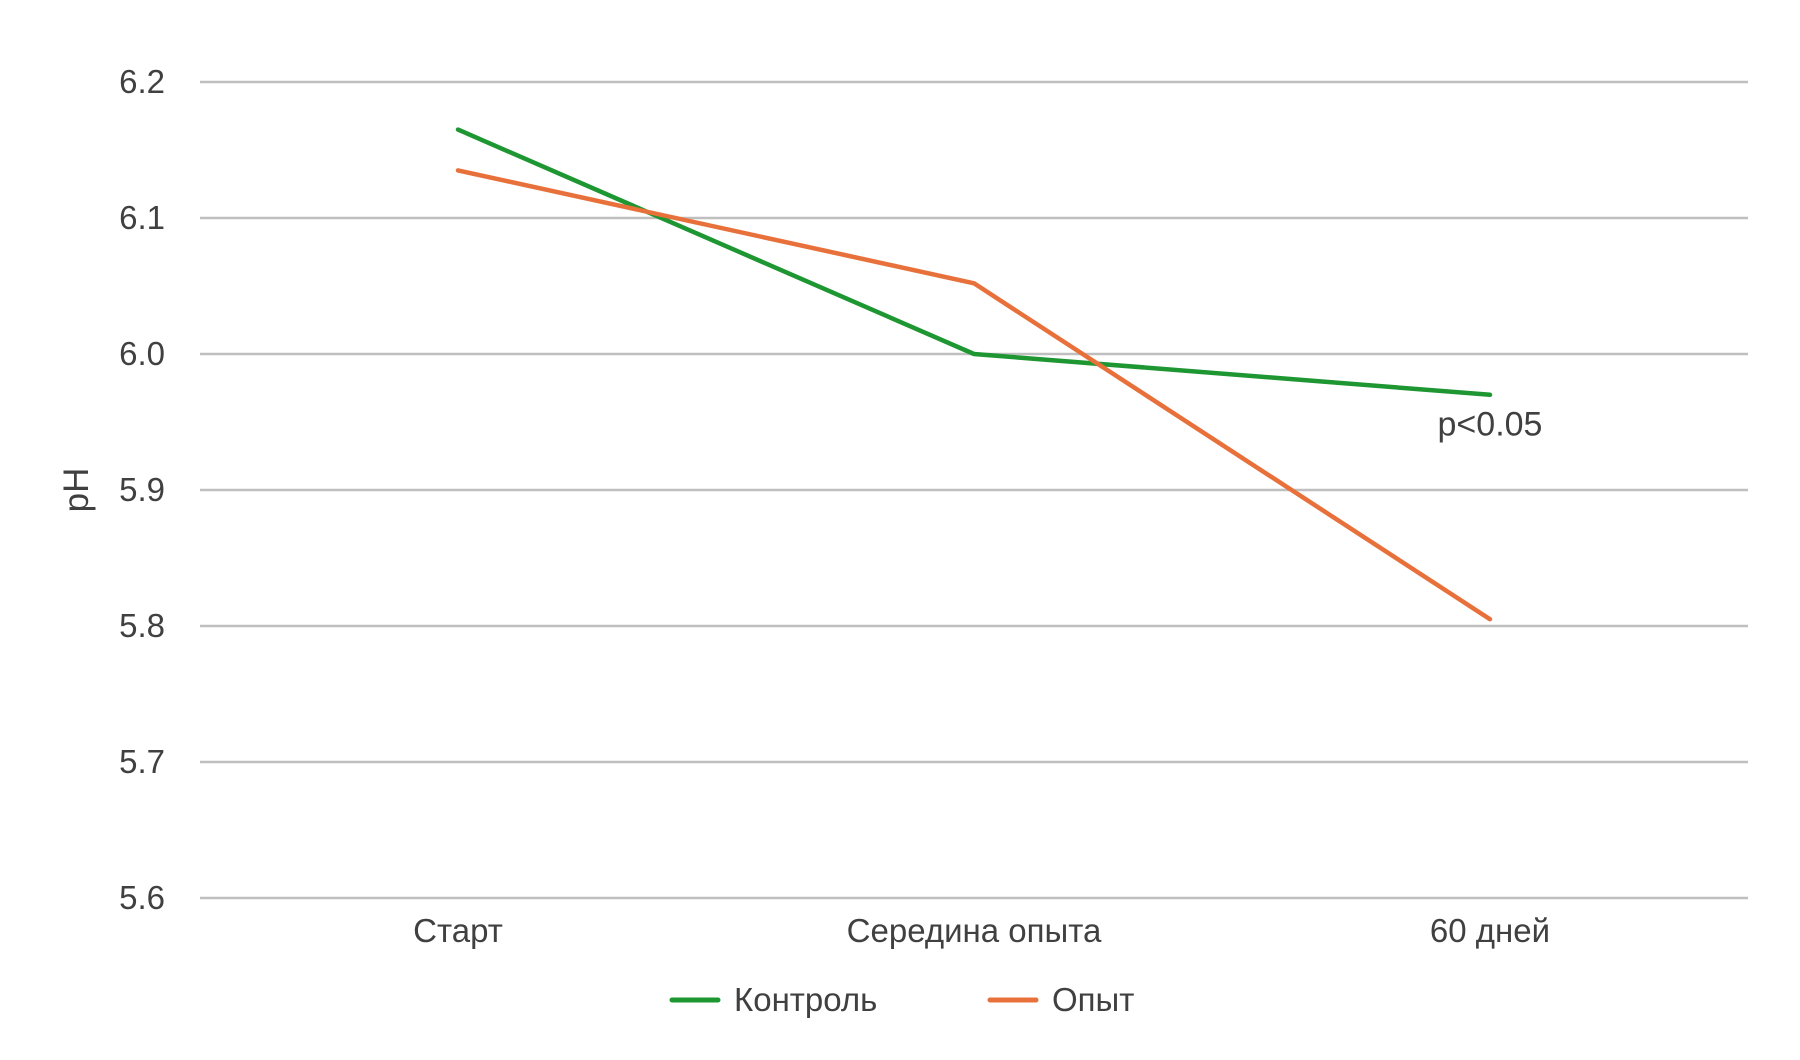  I want to click on x-tick-label: 60 дней, so click(1490, 930).